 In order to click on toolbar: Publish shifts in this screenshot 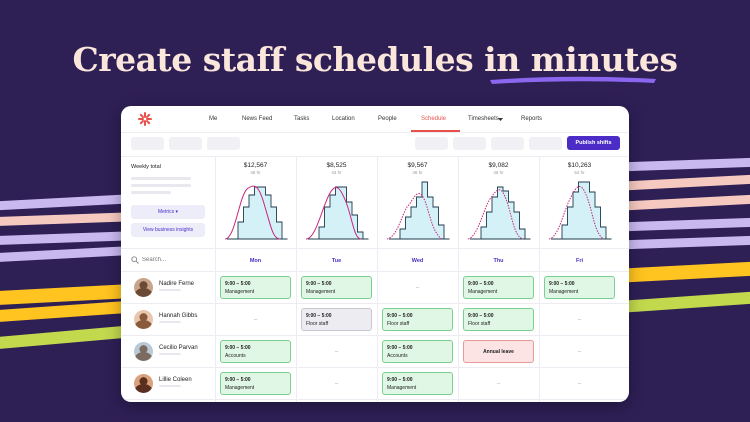, I will do `click(375, 145)`.